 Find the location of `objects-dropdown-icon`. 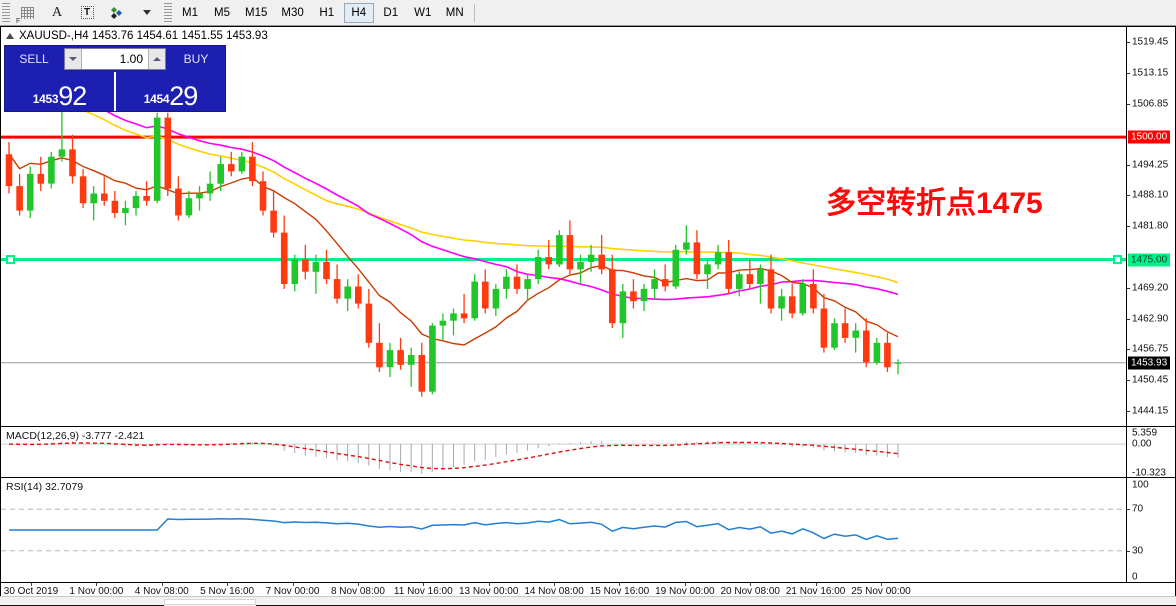

objects-dropdown-icon is located at coordinates (147, 13).